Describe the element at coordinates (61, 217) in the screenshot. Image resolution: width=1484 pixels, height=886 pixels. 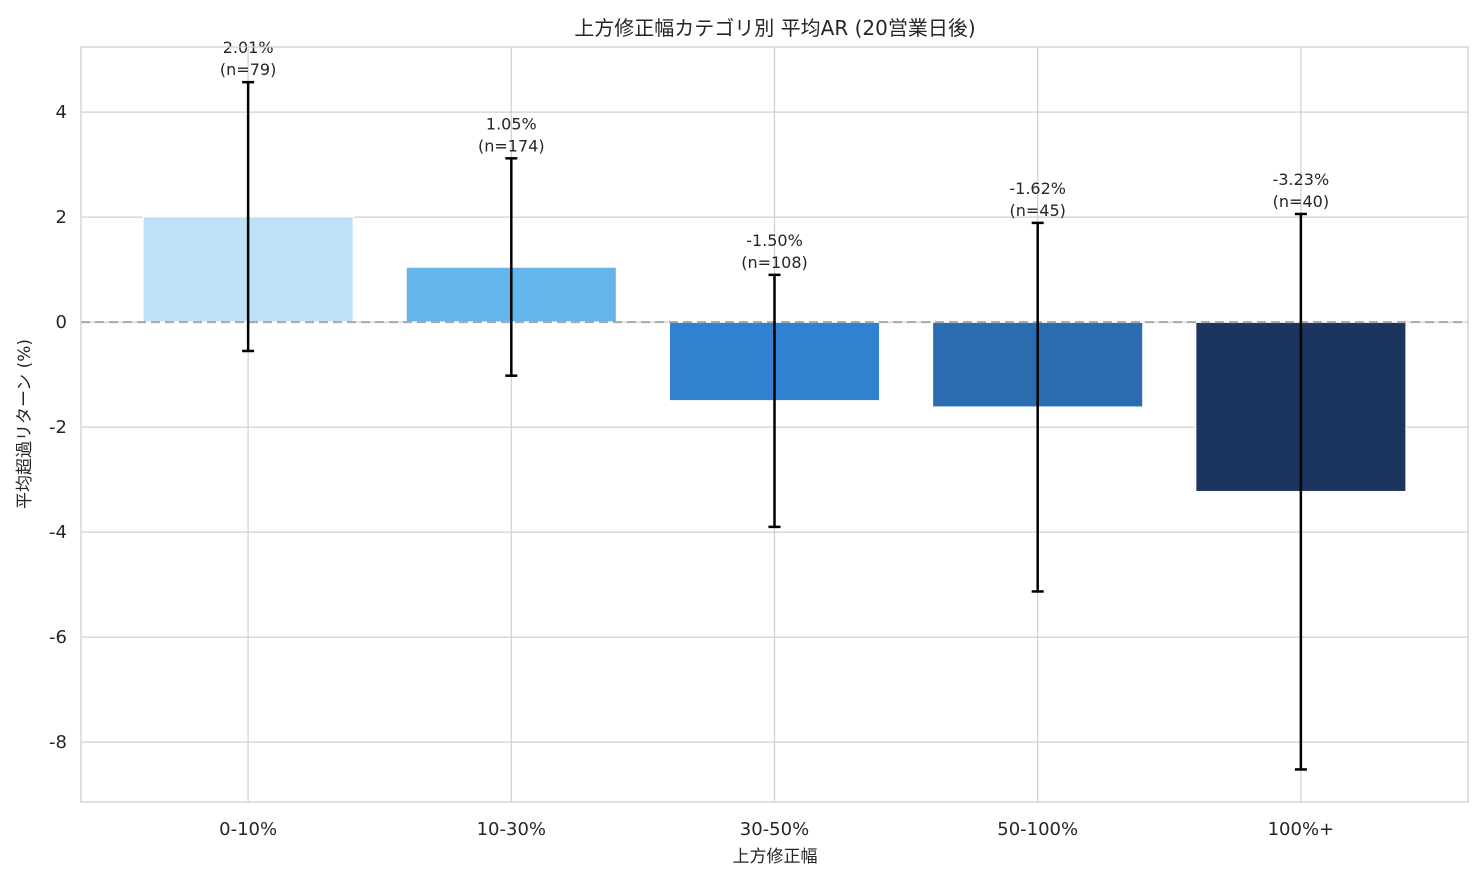
I see `y-tick-label: 2` at that location.